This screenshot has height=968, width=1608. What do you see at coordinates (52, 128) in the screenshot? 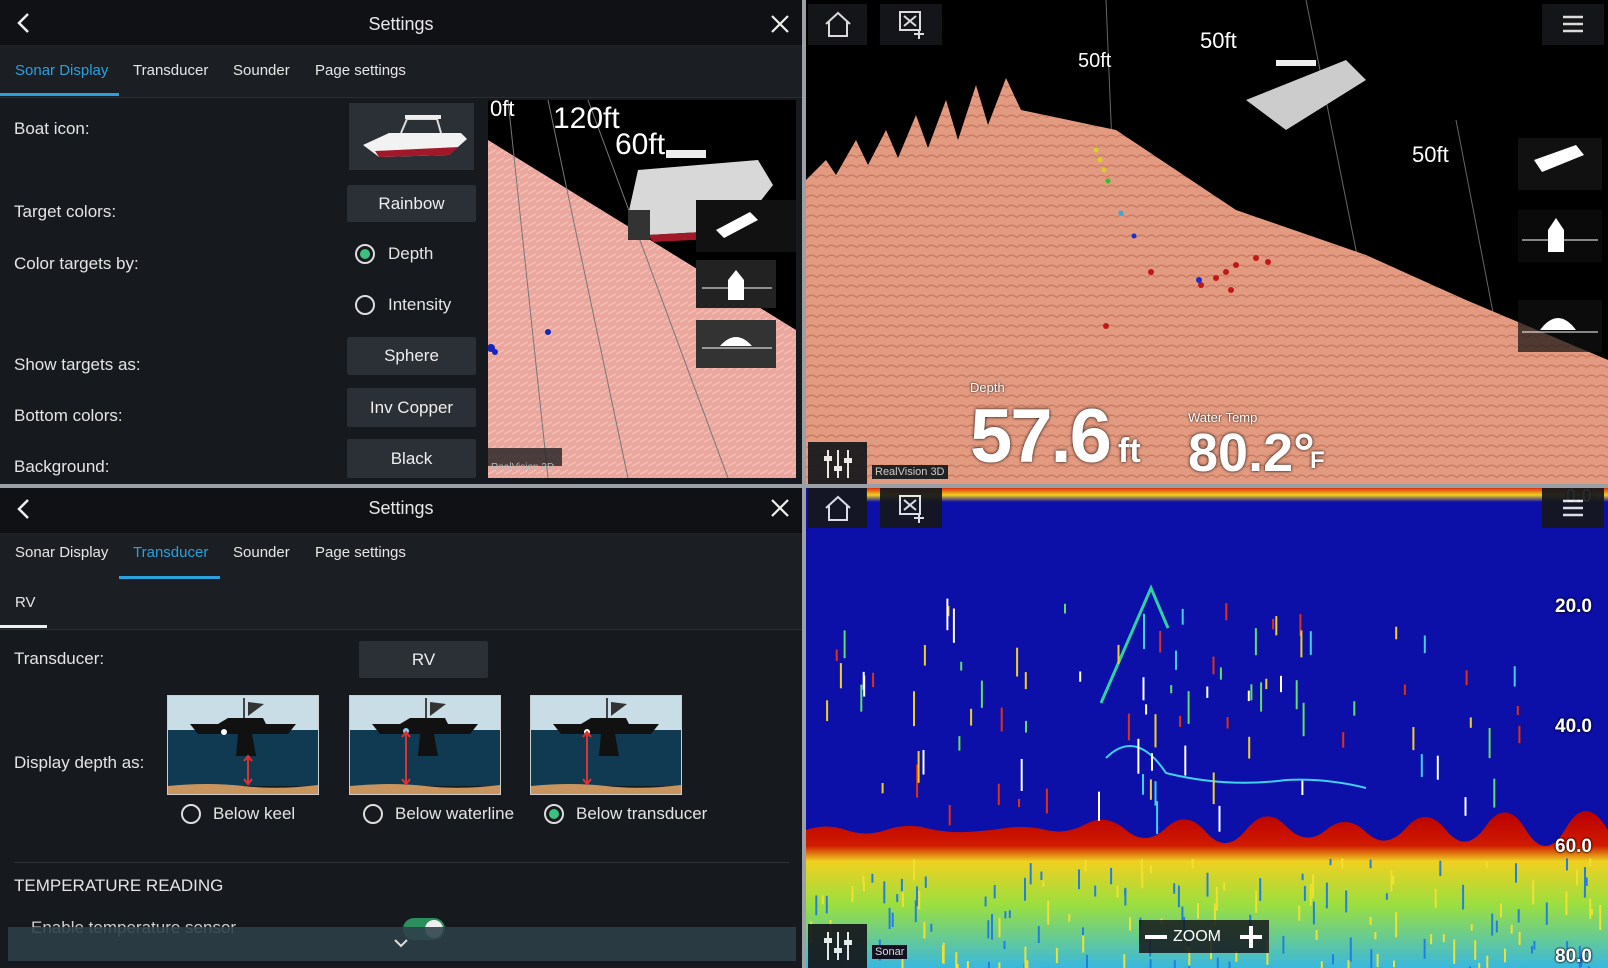
I see `row-label: Boat icon:` at bounding box center [52, 128].